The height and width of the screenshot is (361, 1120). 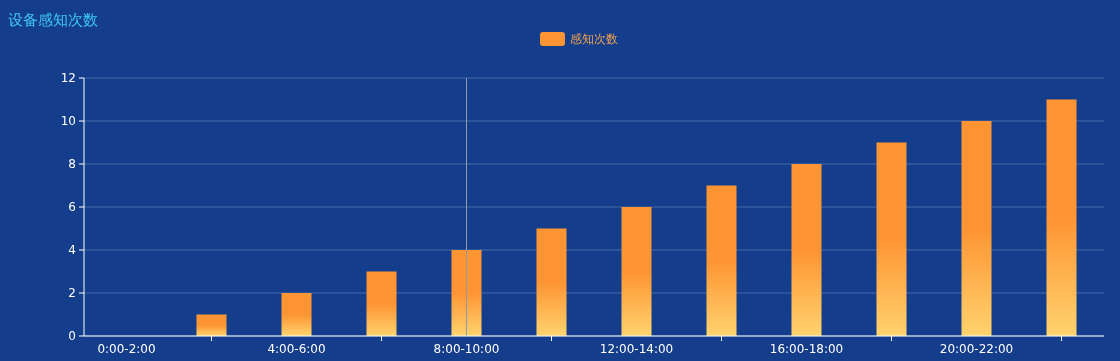 I want to click on y-tick-label: 12, so click(x=68, y=78).